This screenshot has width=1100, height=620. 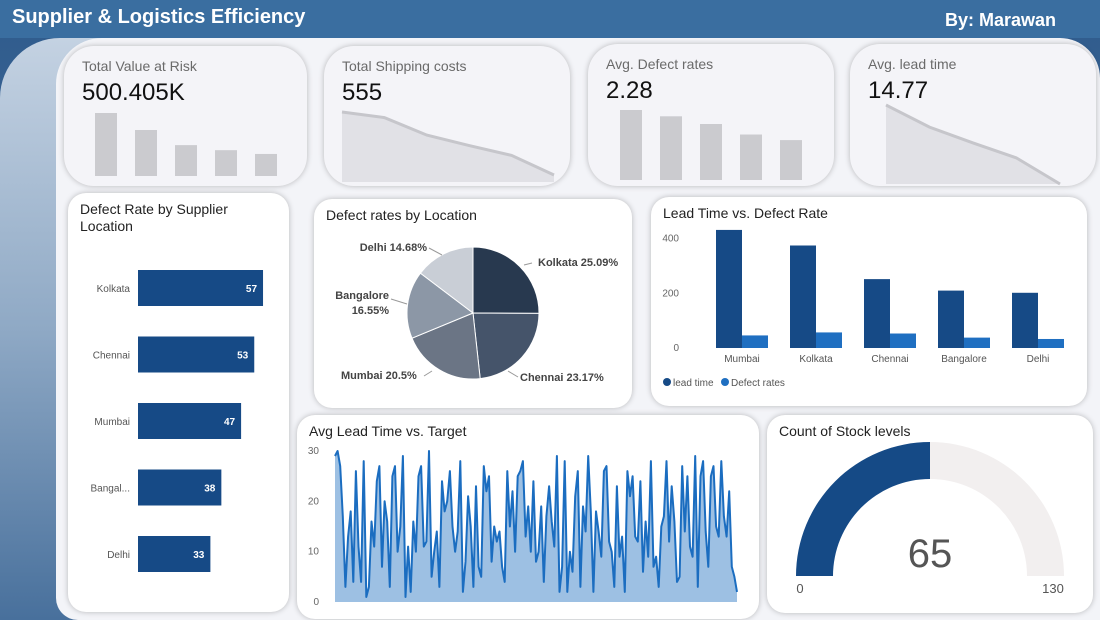 I want to click on slice-label: Mumbai 20.5%, so click(x=379, y=376).